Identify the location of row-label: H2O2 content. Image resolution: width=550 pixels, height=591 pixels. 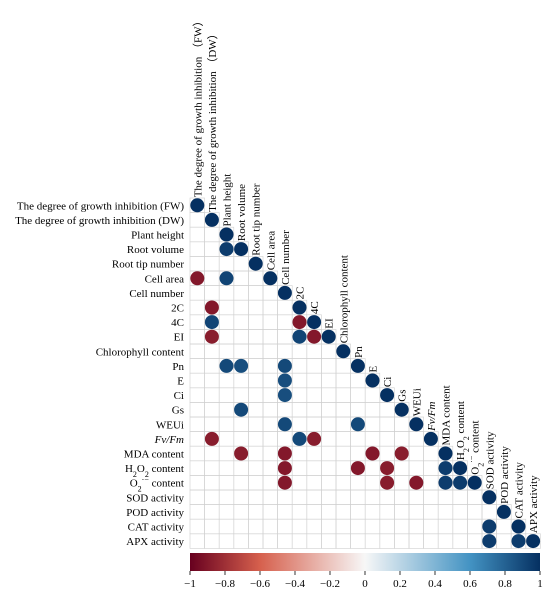
(154, 471).